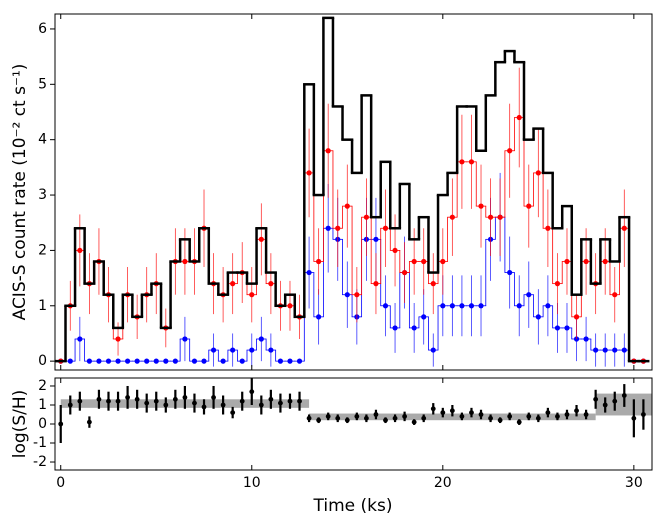  What do you see at coordinates (40, 443) in the screenshot?
I see `y-tick-label: -1` at bounding box center [40, 443].